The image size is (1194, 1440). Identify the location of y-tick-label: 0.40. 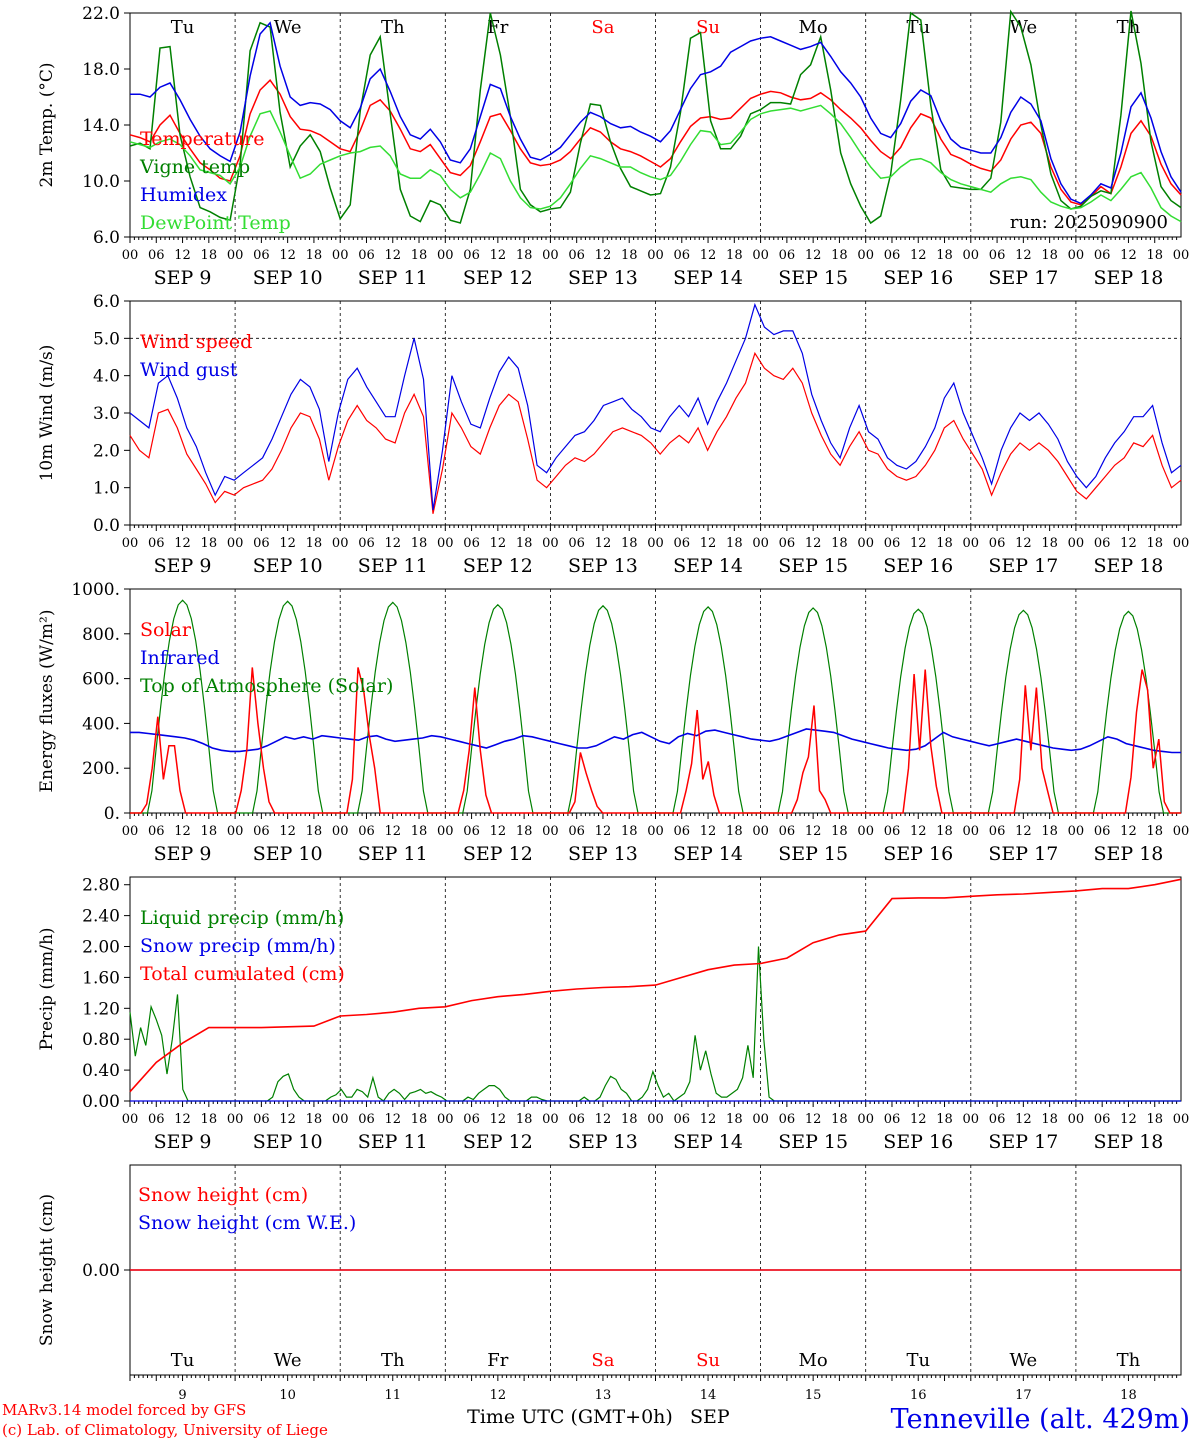
(101, 1071).